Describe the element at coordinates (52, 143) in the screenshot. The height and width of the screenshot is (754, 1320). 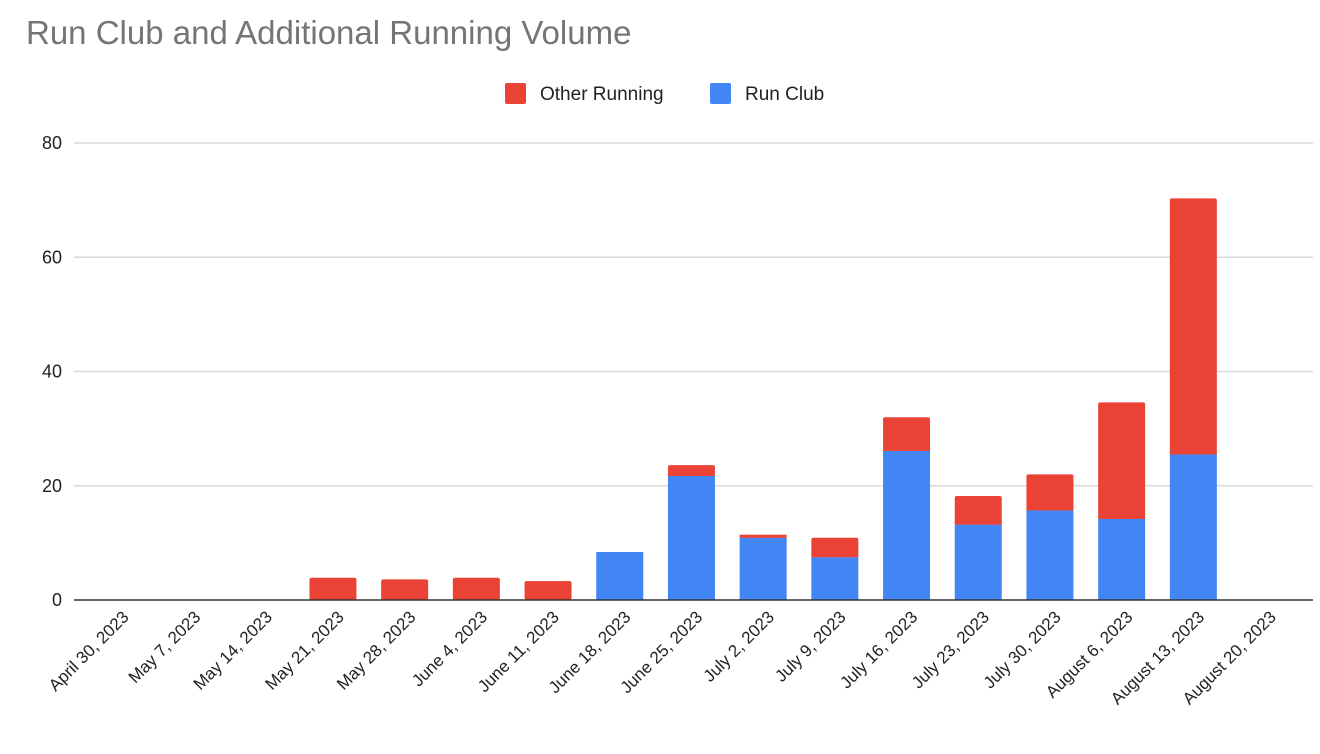
I see `y-tick-label: 80` at that location.